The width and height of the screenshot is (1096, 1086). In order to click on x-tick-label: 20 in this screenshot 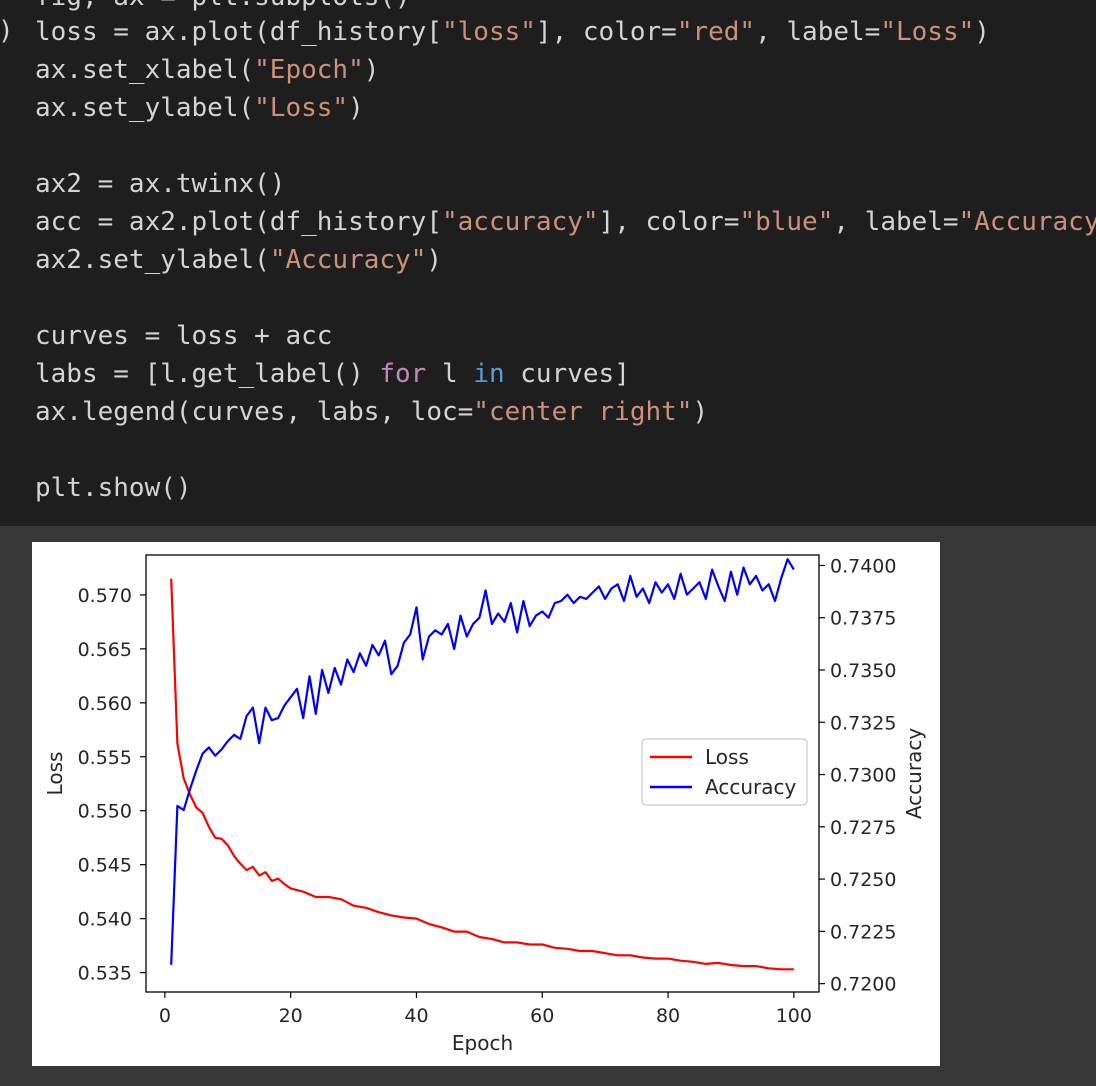, I will do `click(291, 1016)`.